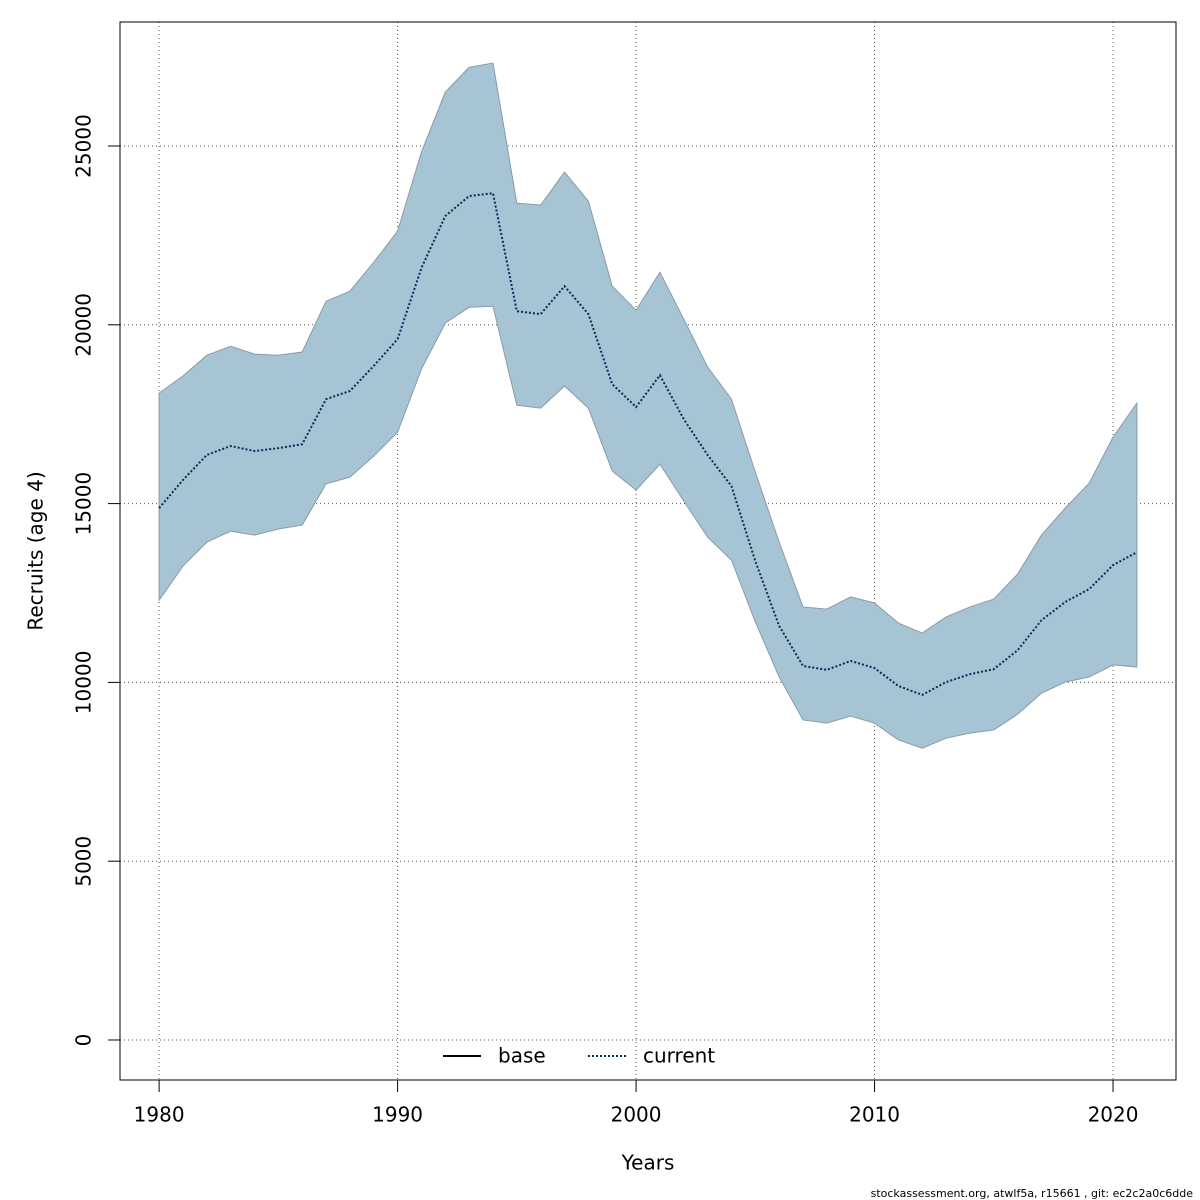 The width and height of the screenshot is (1200, 1200). What do you see at coordinates (84, 504) in the screenshot?
I see `y-tick-label: 15000` at bounding box center [84, 504].